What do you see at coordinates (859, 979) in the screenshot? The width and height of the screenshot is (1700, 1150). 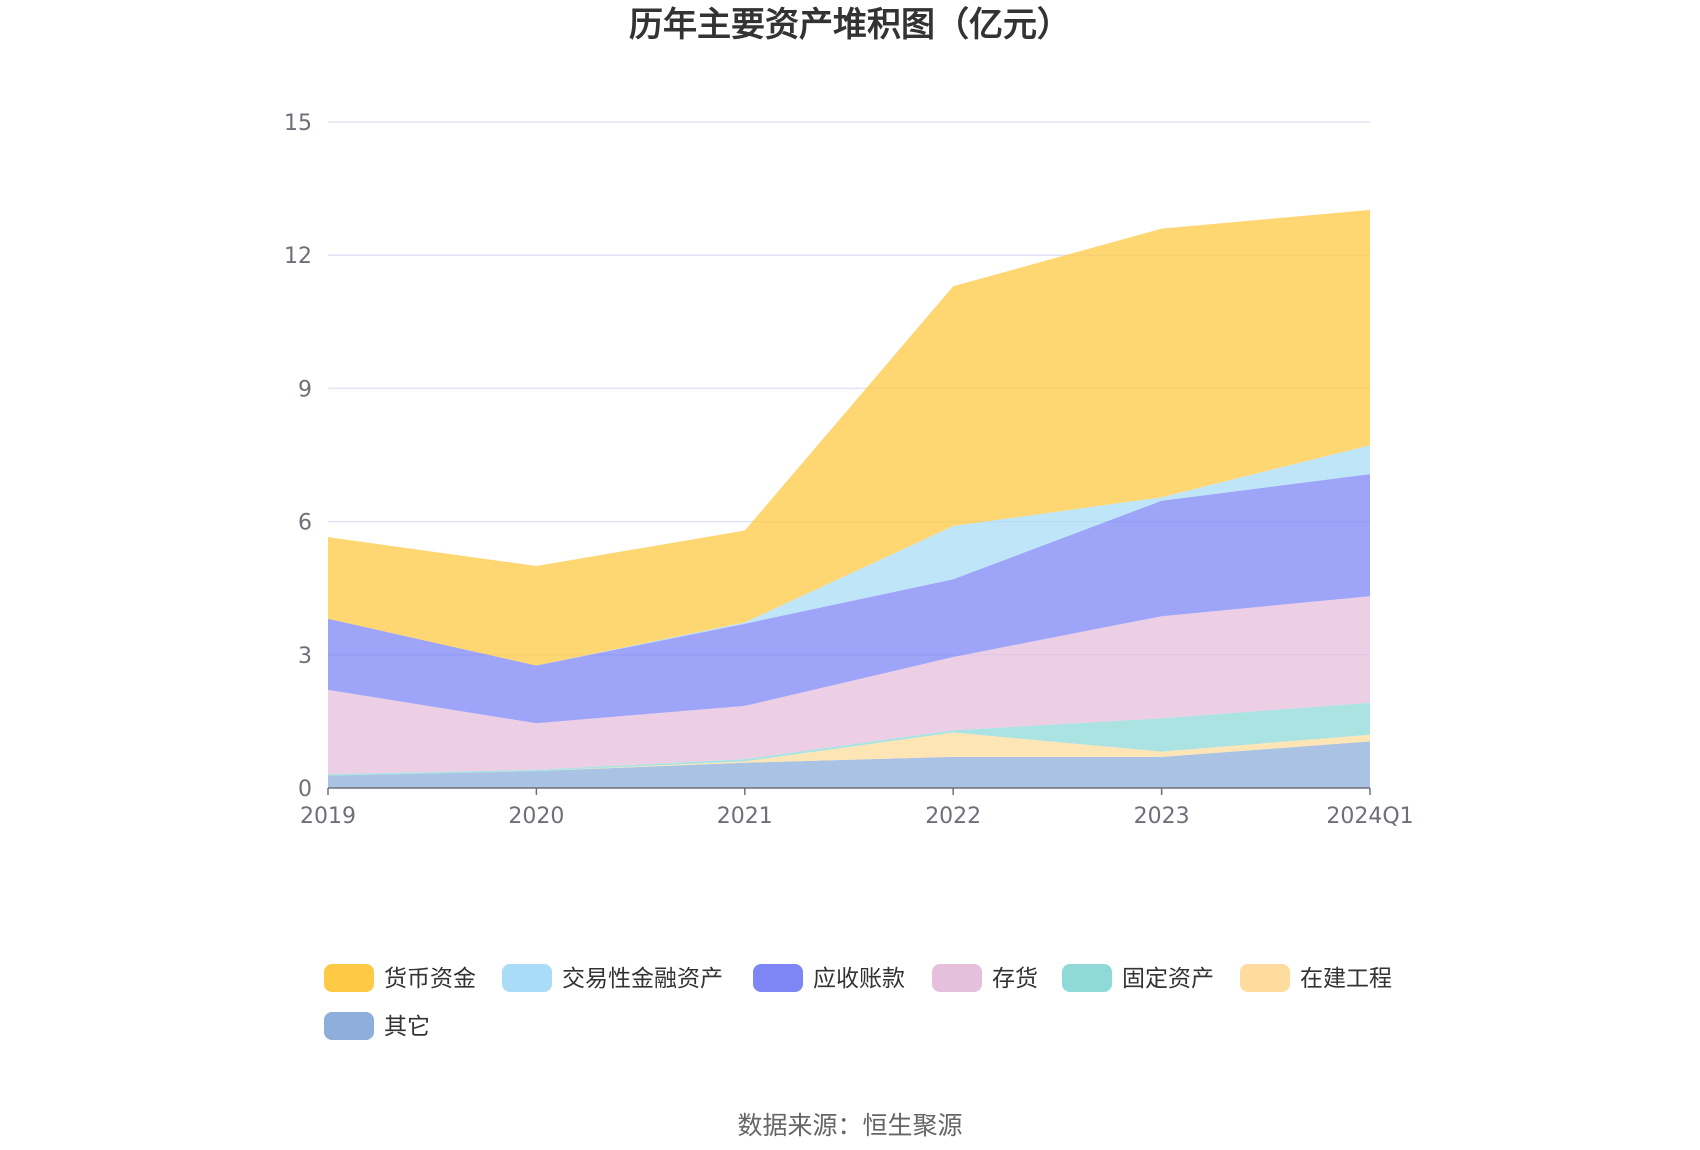 I see `legend-label: 应收账款` at bounding box center [859, 979].